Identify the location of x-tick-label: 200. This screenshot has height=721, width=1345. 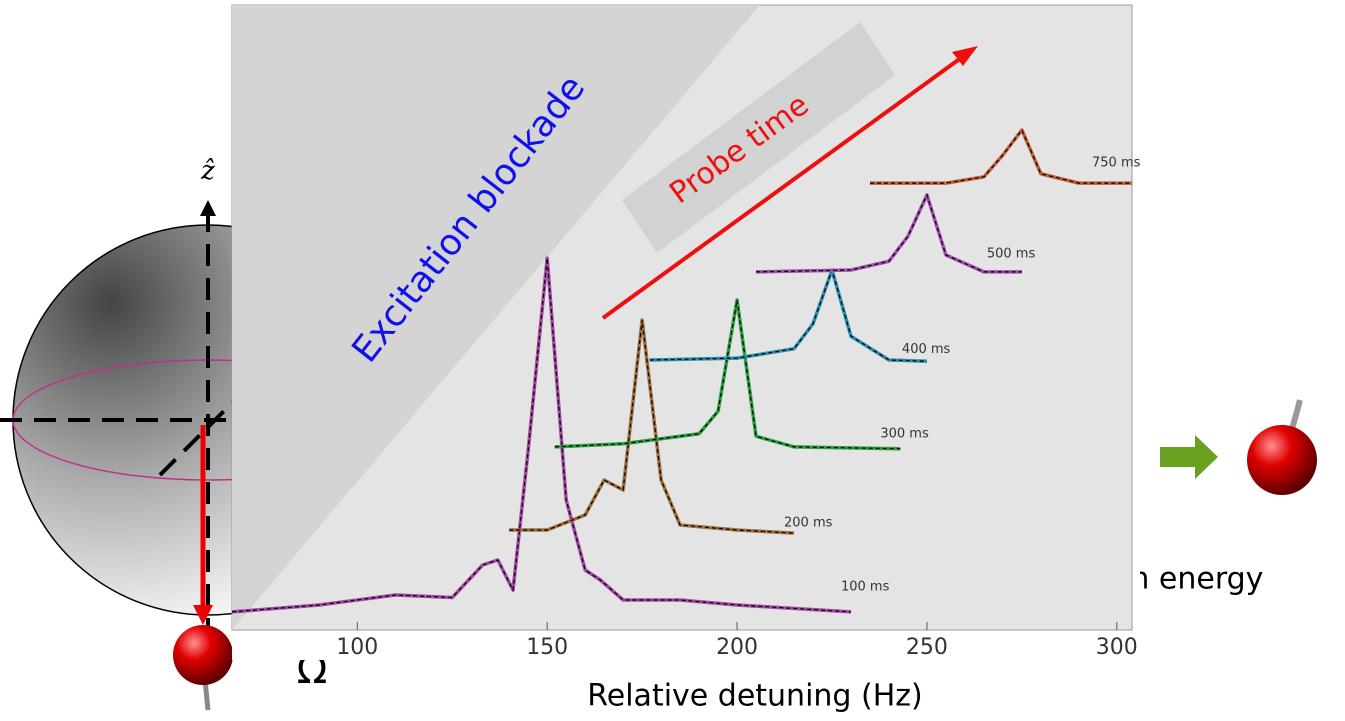
(737, 647).